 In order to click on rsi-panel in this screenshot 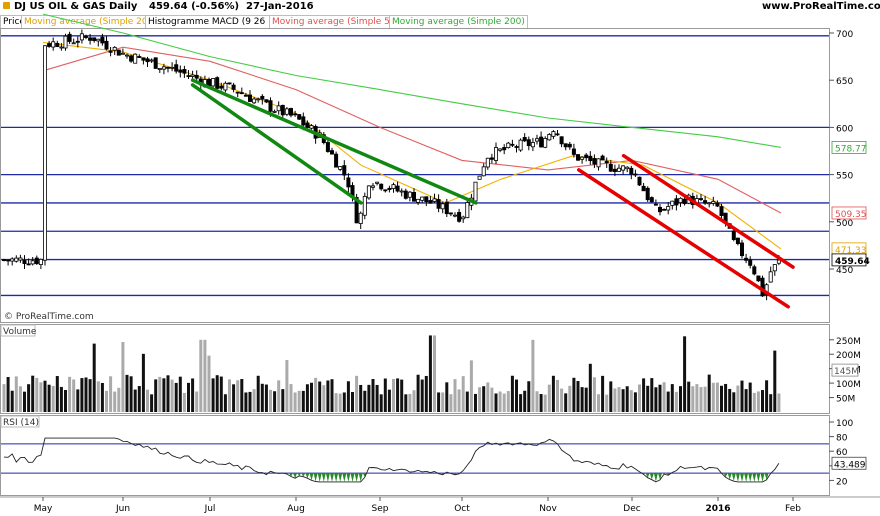, I will do `click(415, 460)`.